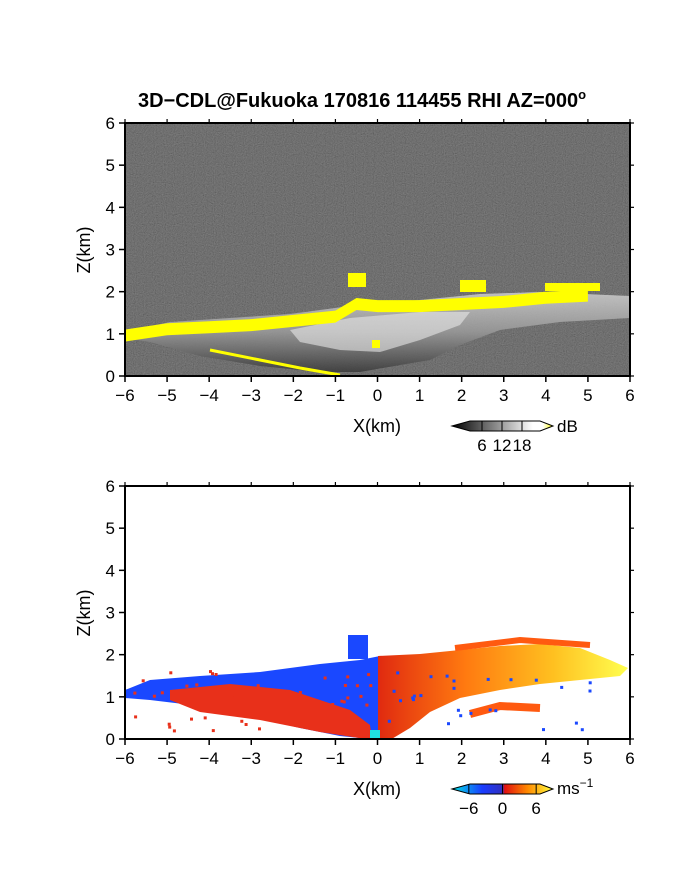 The height and width of the screenshot is (880, 680). What do you see at coordinates (293, 395) in the screenshot?
I see `x-tick-label: −2` at bounding box center [293, 395].